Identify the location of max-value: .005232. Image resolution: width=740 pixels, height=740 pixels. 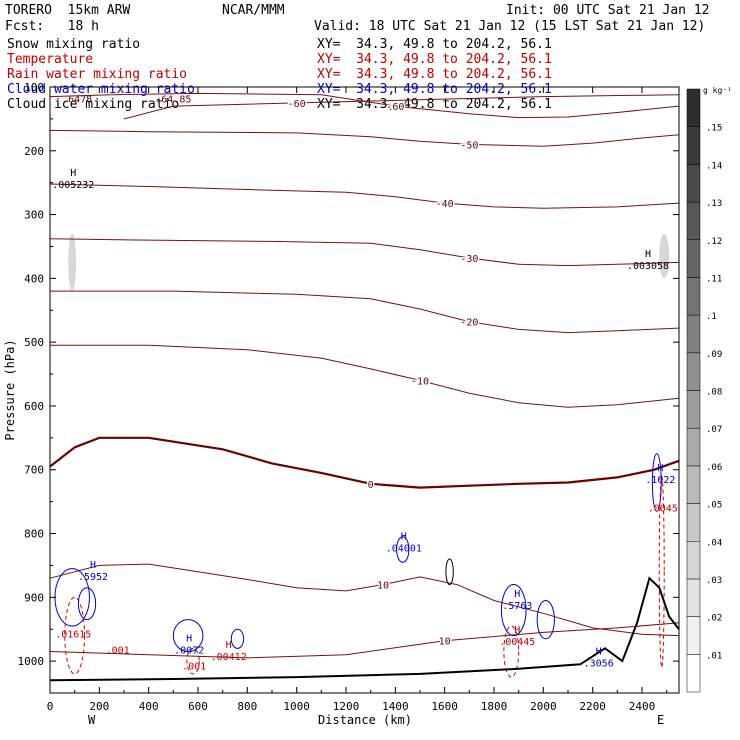
(73, 185).